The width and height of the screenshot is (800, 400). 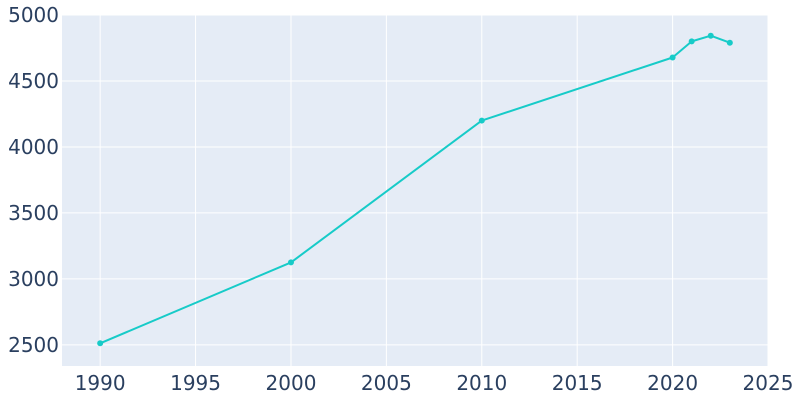 I want to click on x-axis-ticks: 1990 1995 2000 2005 2010 2015 2020 2025, so click(x=434, y=383).